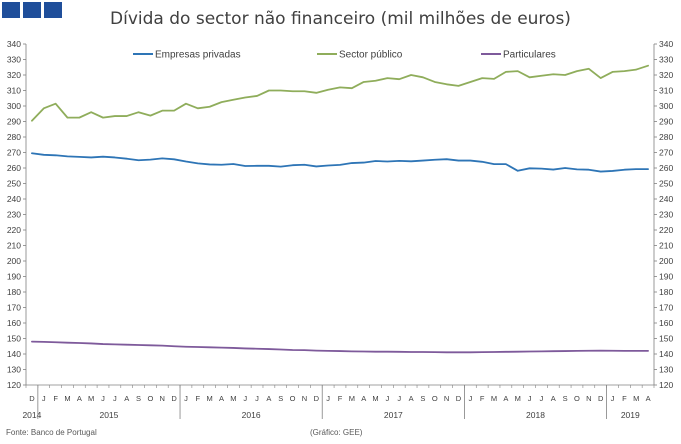 Image resolution: width=681 pixels, height=444 pixels. Describe the element at coordinates (666, 370) in the screenshot. I see `y-tick-label-right: 130` at that location.